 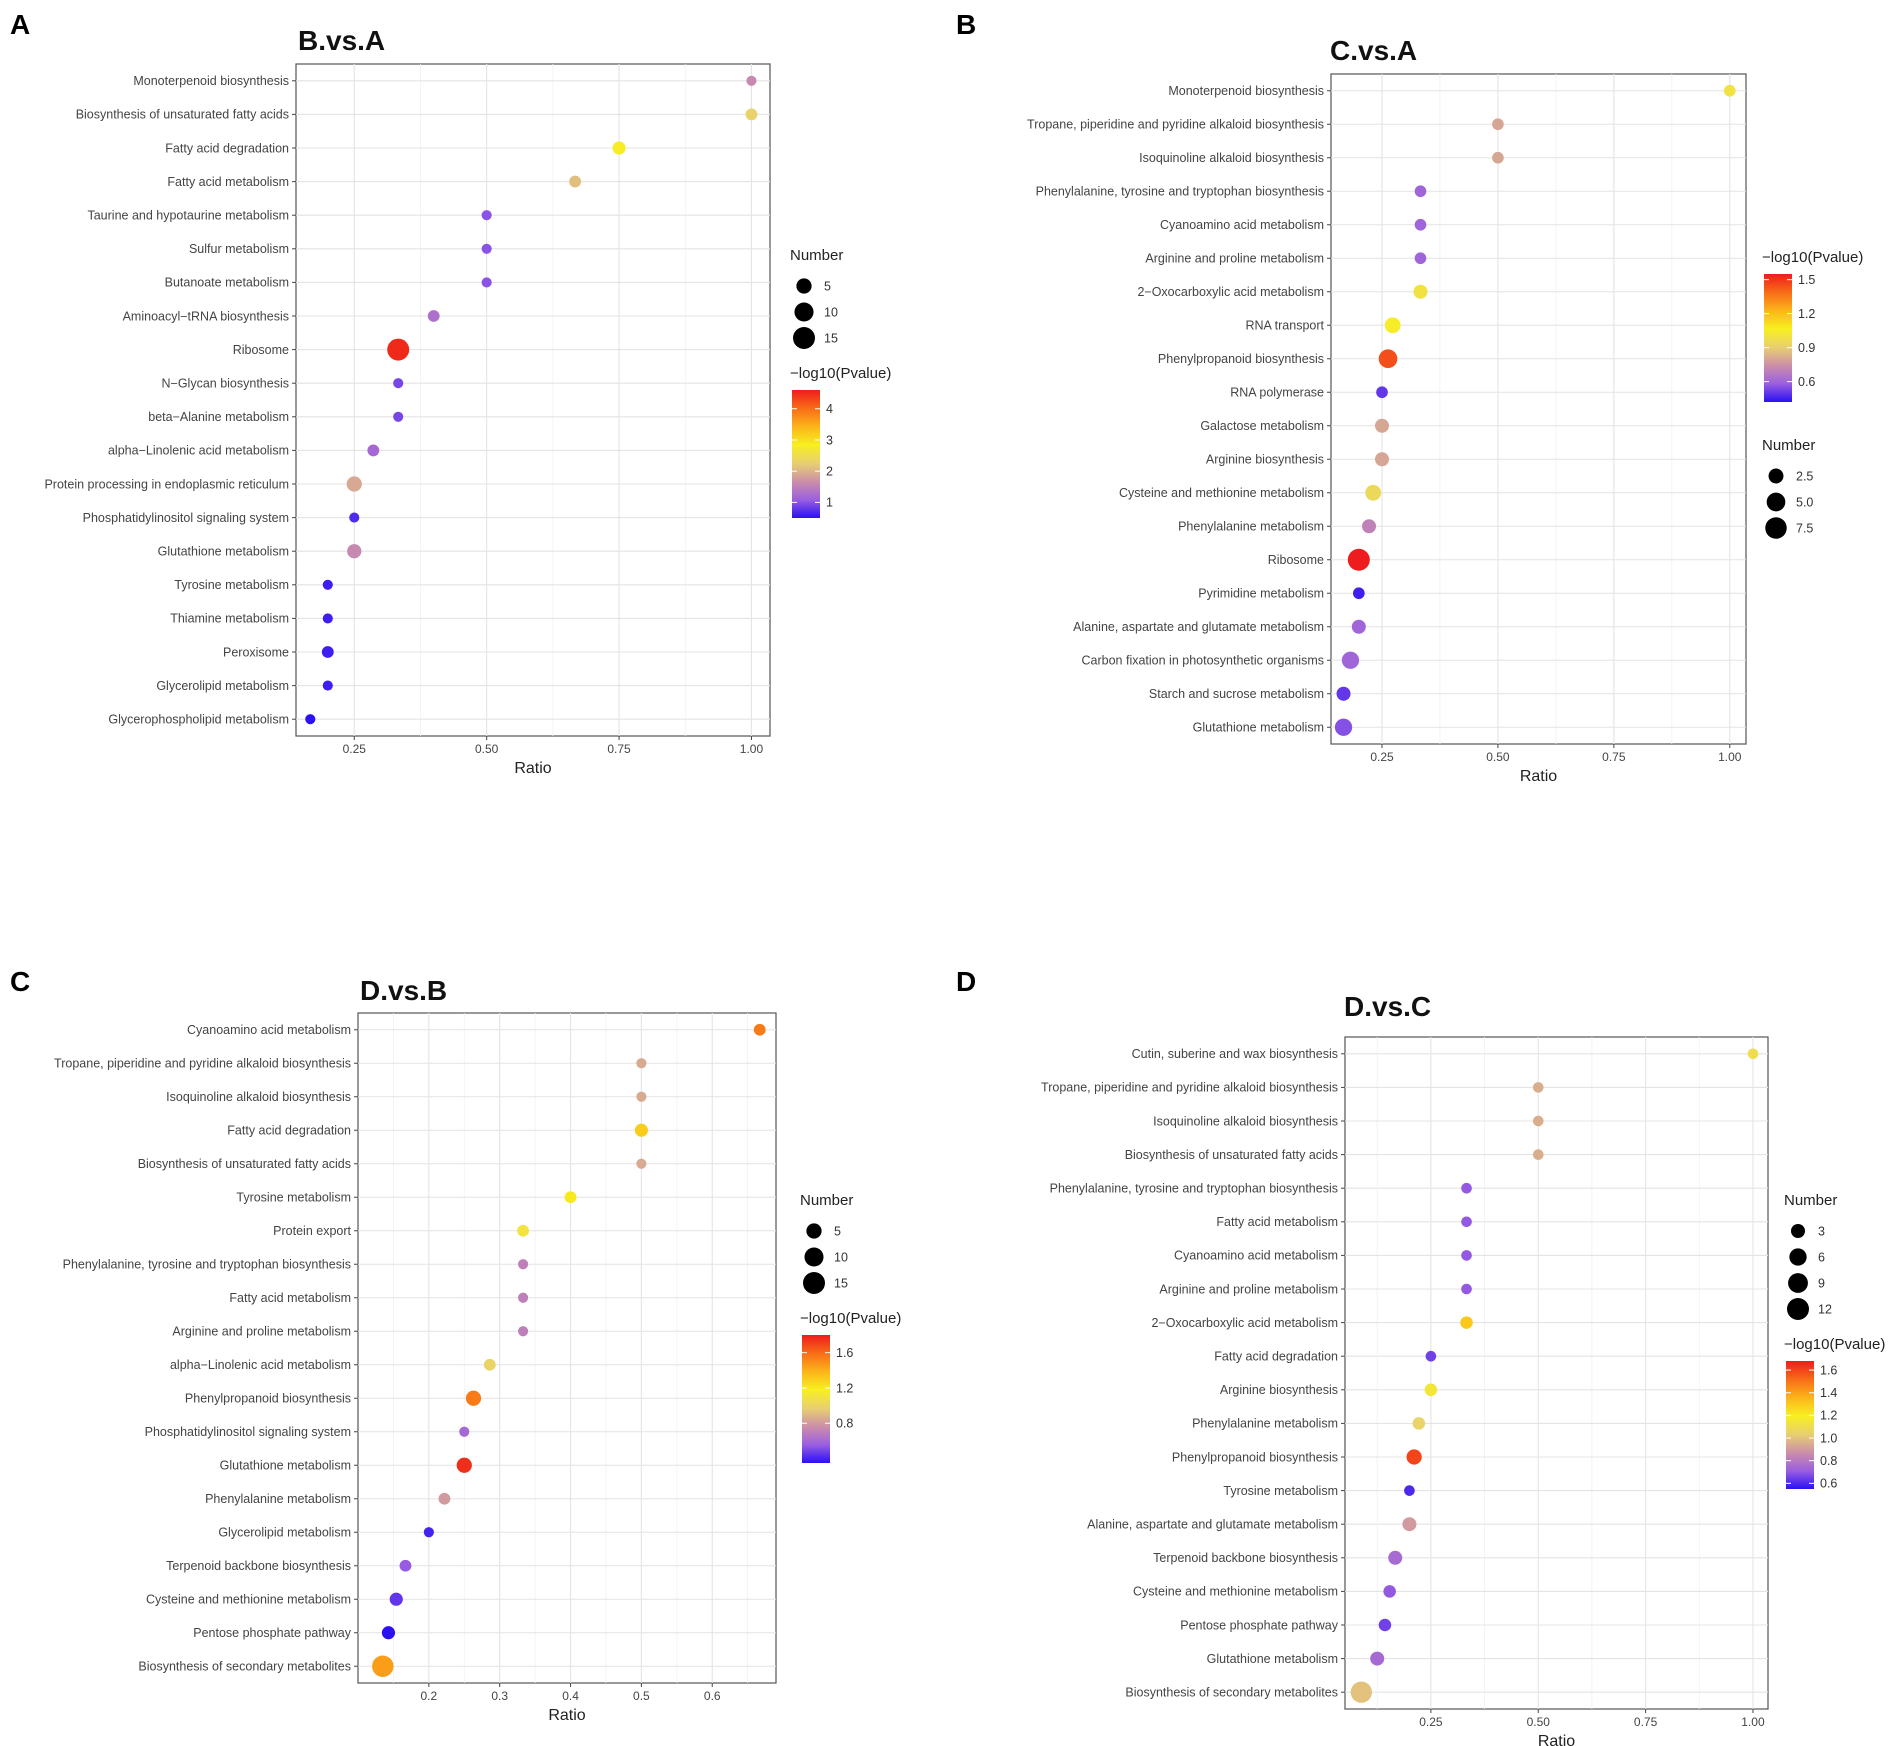 What do you see at coordinates (1246, 91) in the screenshot?
I see `category-label: Monoterpenoid biosynthesis` at bounding box center [1246, 91].